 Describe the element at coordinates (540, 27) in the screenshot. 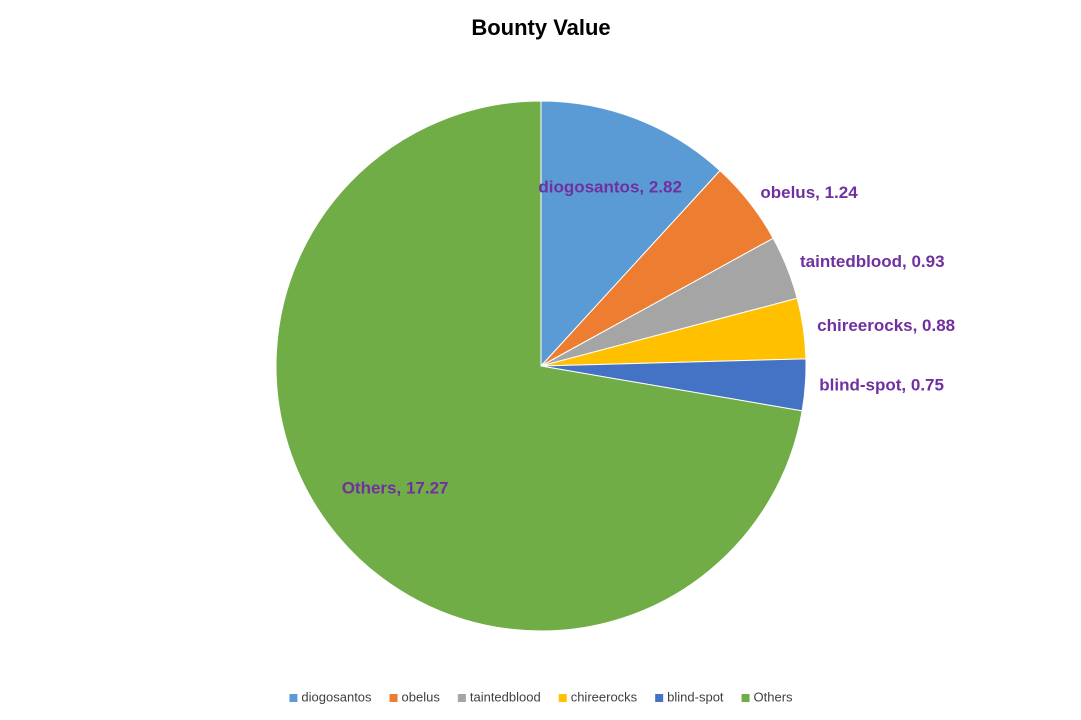

I see `chart-title: Bounty Value` at that location.